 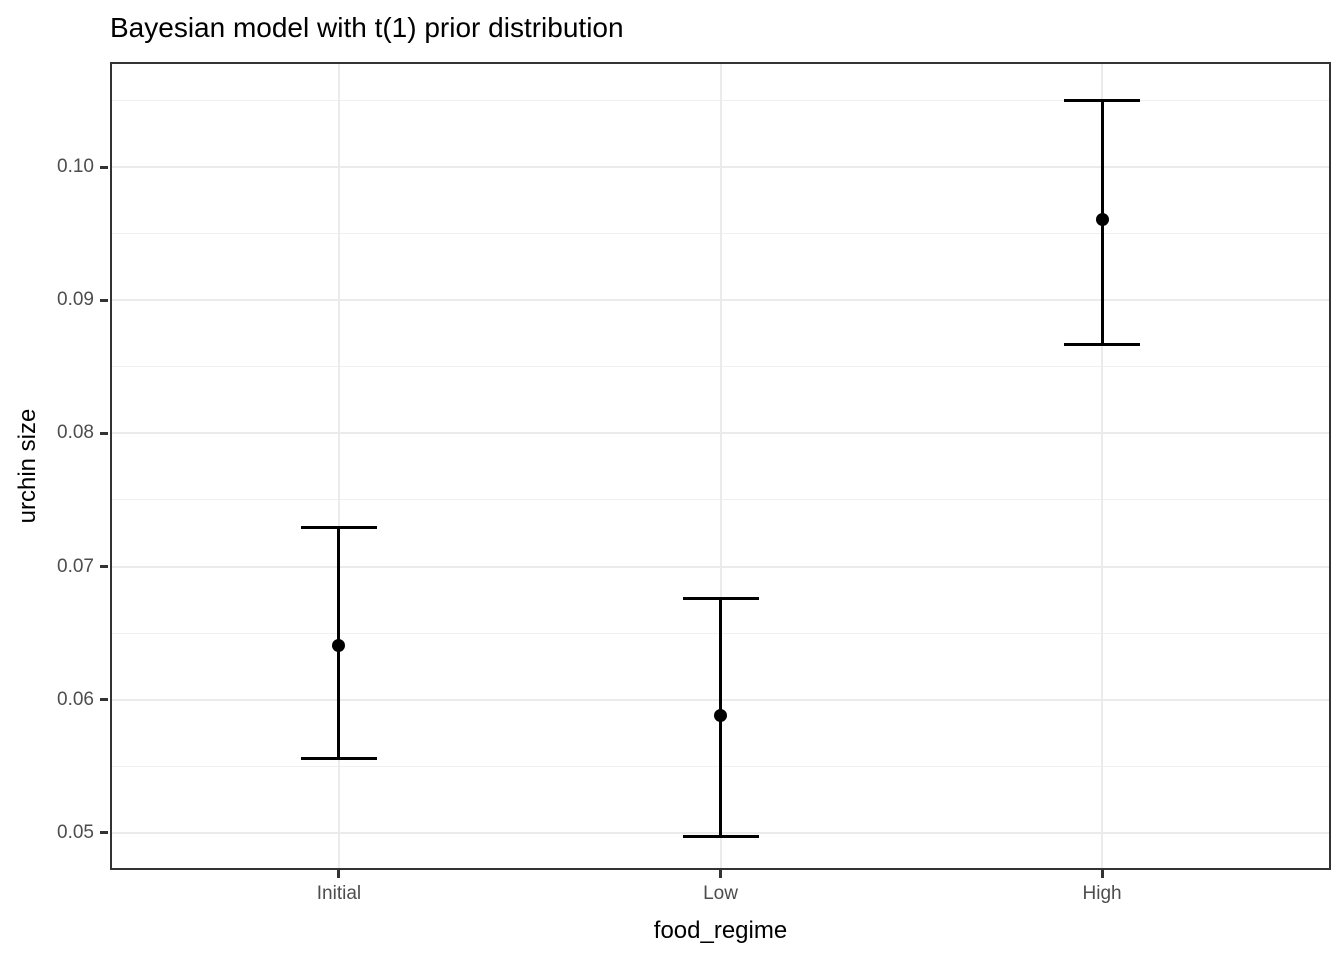 I want to click on x-tick-label: Low, so click(x=720, y=893).